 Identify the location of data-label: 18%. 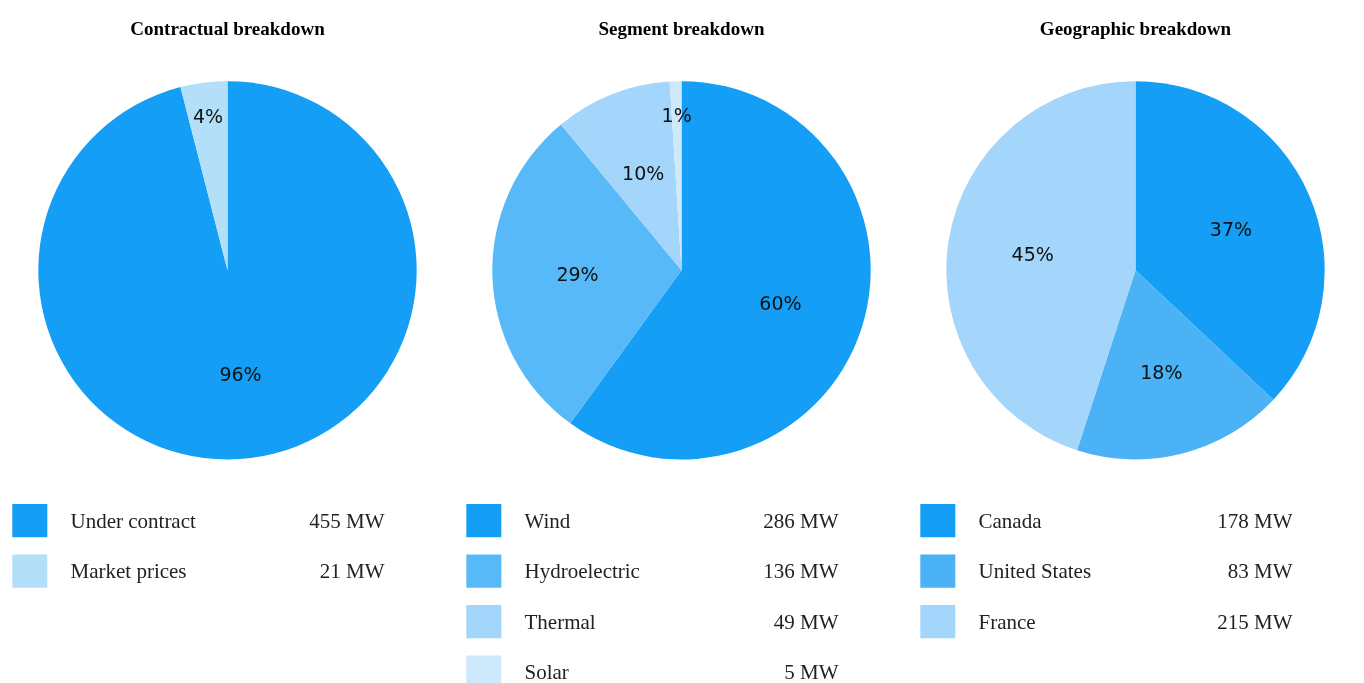
(1161, 371).